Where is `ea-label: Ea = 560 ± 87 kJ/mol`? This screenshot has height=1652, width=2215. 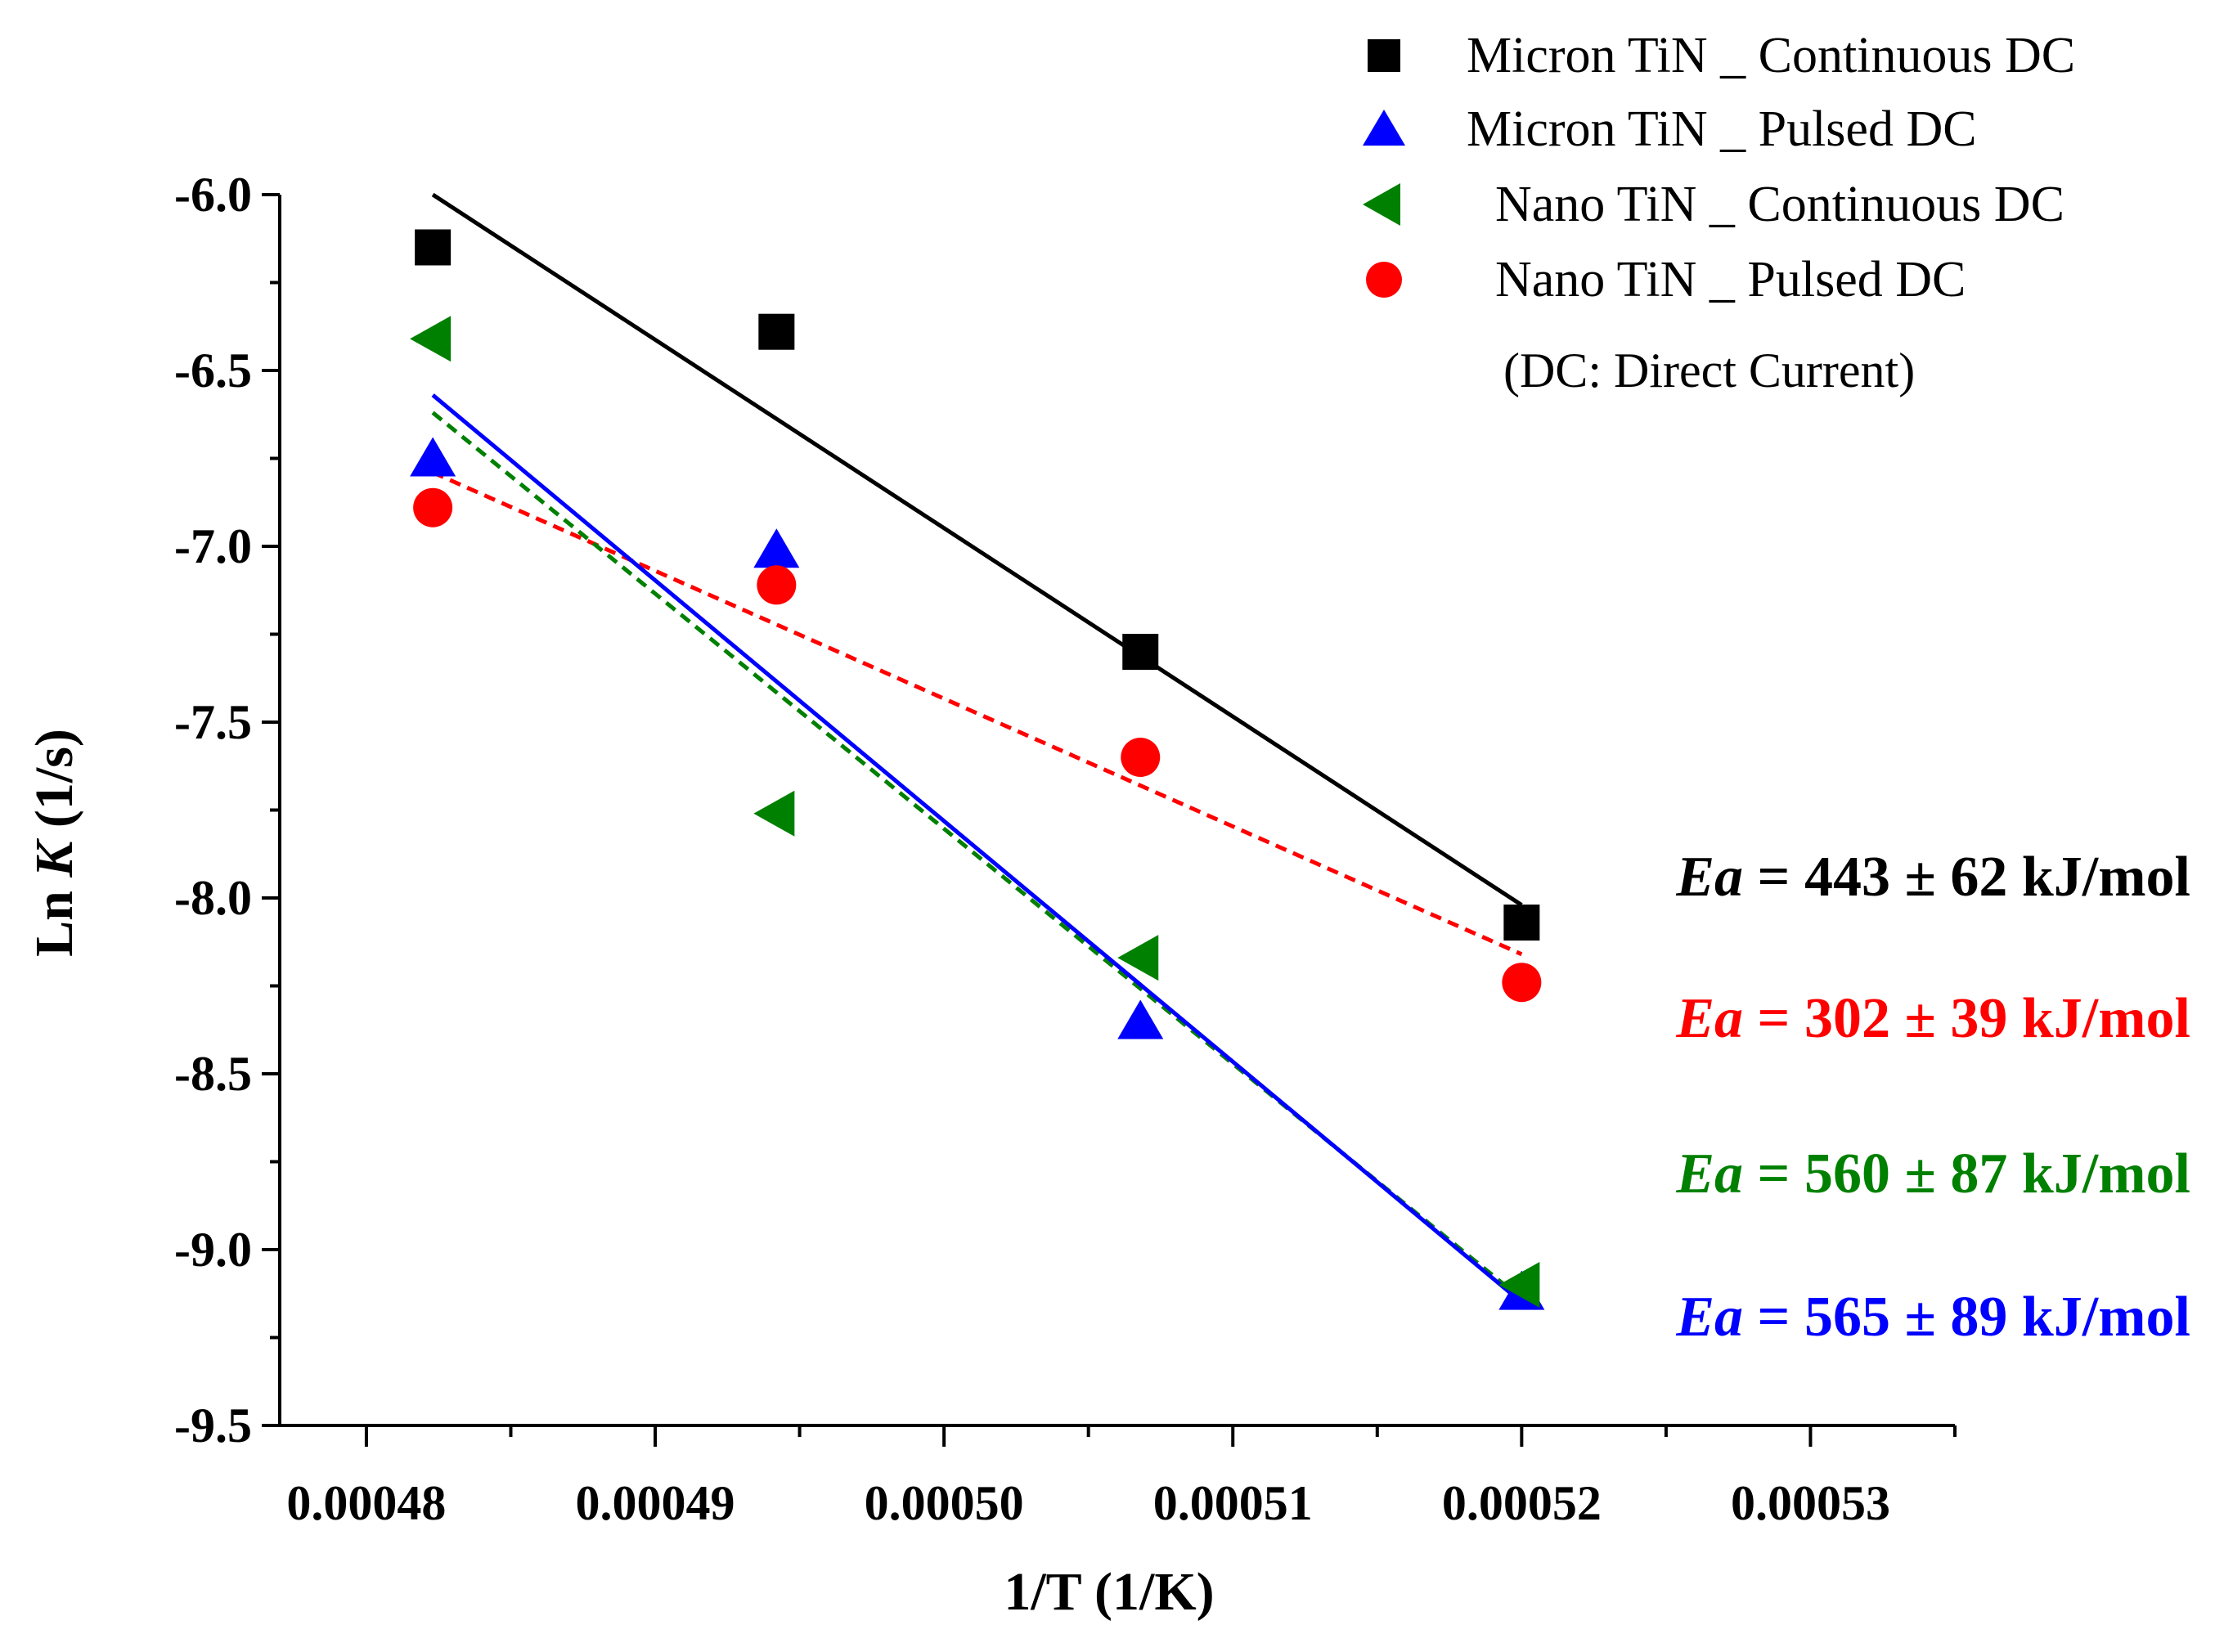 ea-label: Ea = 560 ± 87 kJ/mol is located at coordinates (1932, 1174).